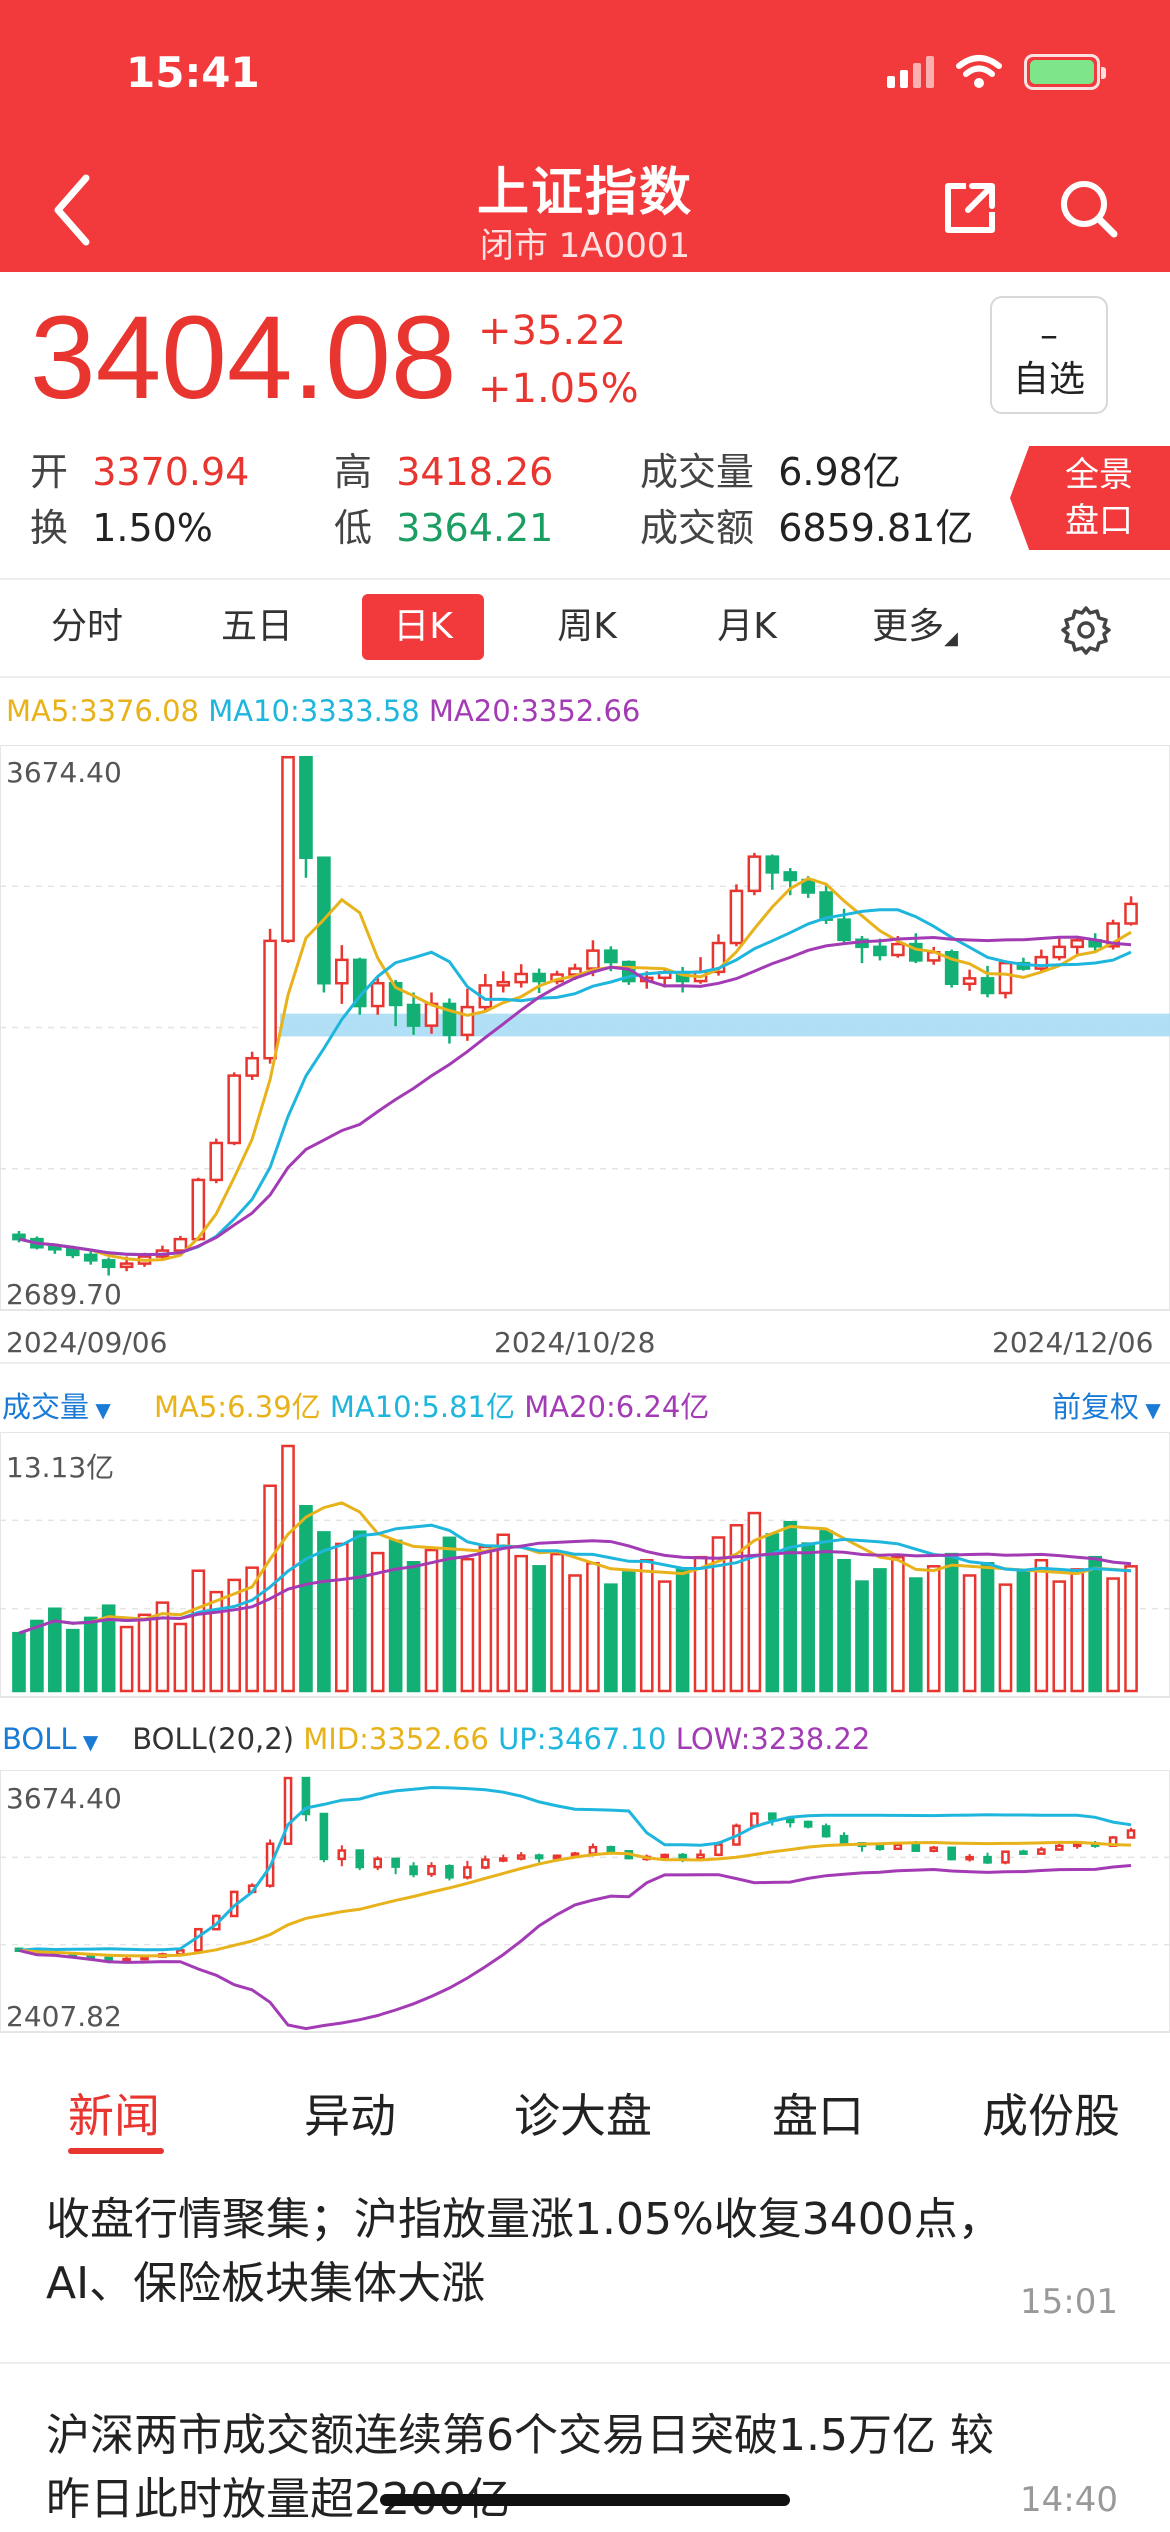 The height and width of the screenshot is (2532, 1170). What do you see at coordinates (585, 136) in the screenshot?
I see `app-header: 15:41 上证指数 闭市 1A0001` at bounding box center [585, 136].